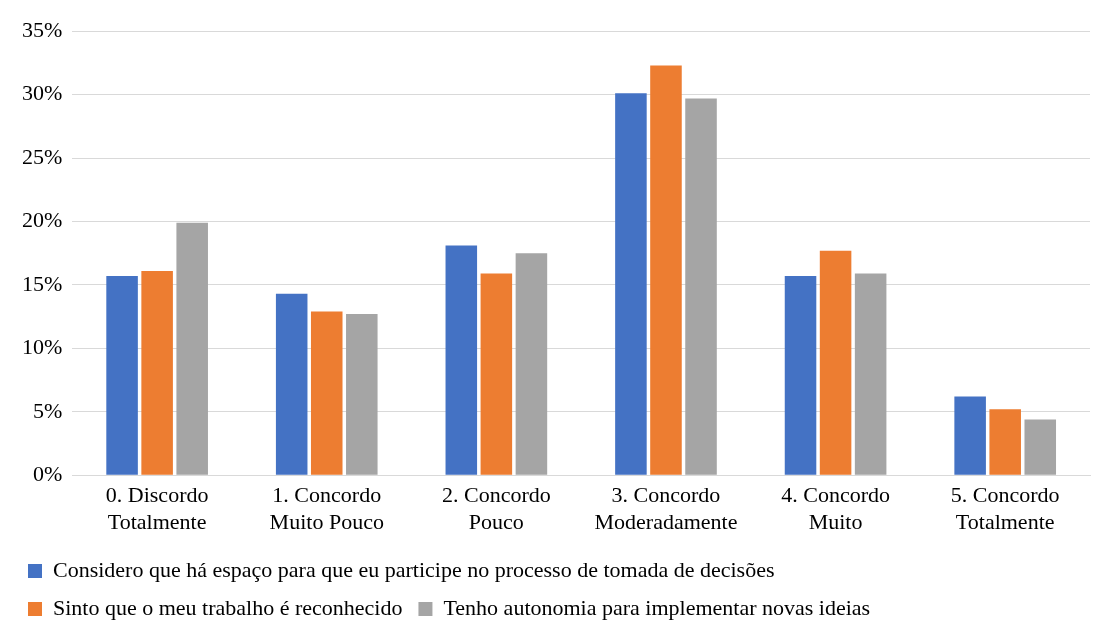 The height and width of the screenshot is (639, 1108). I want to click on y-tick-label: 30%, so click(42, 93).